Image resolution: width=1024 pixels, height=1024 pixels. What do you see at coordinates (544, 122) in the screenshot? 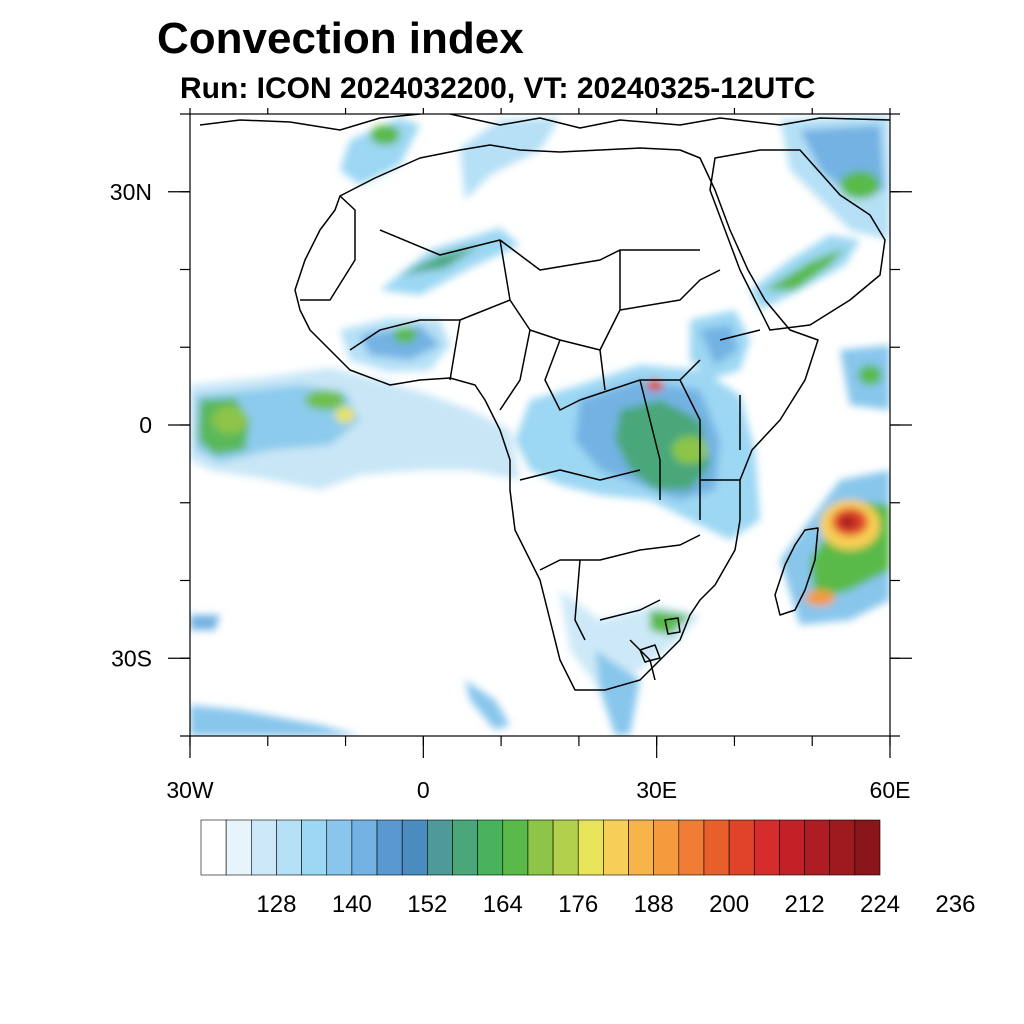
I see `europe-coastline` at bounding box center [544, 122].